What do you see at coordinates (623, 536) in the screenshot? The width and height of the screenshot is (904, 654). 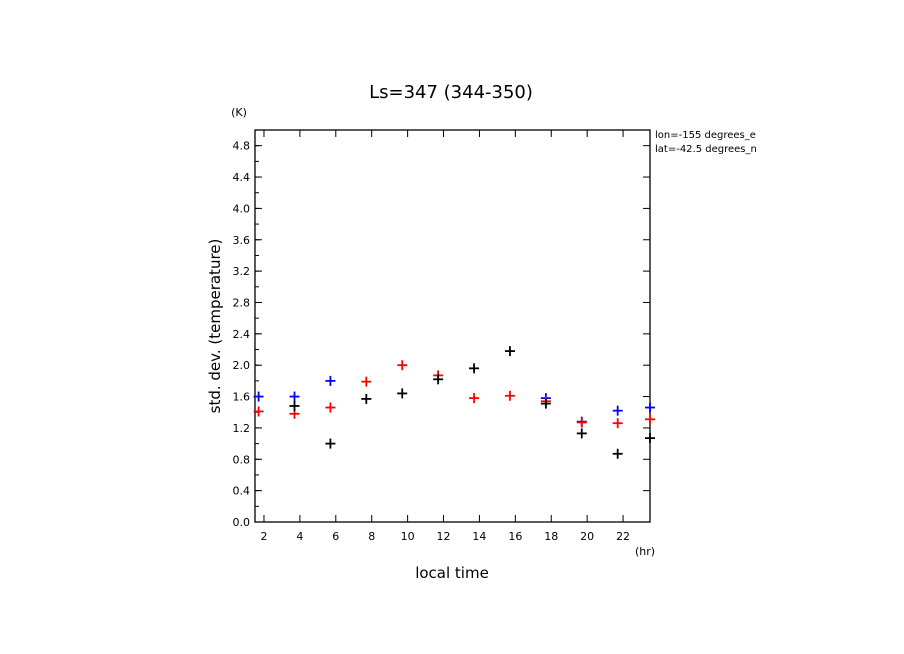 I see `x-tick-label: 22` at bounding box center [623, 536].